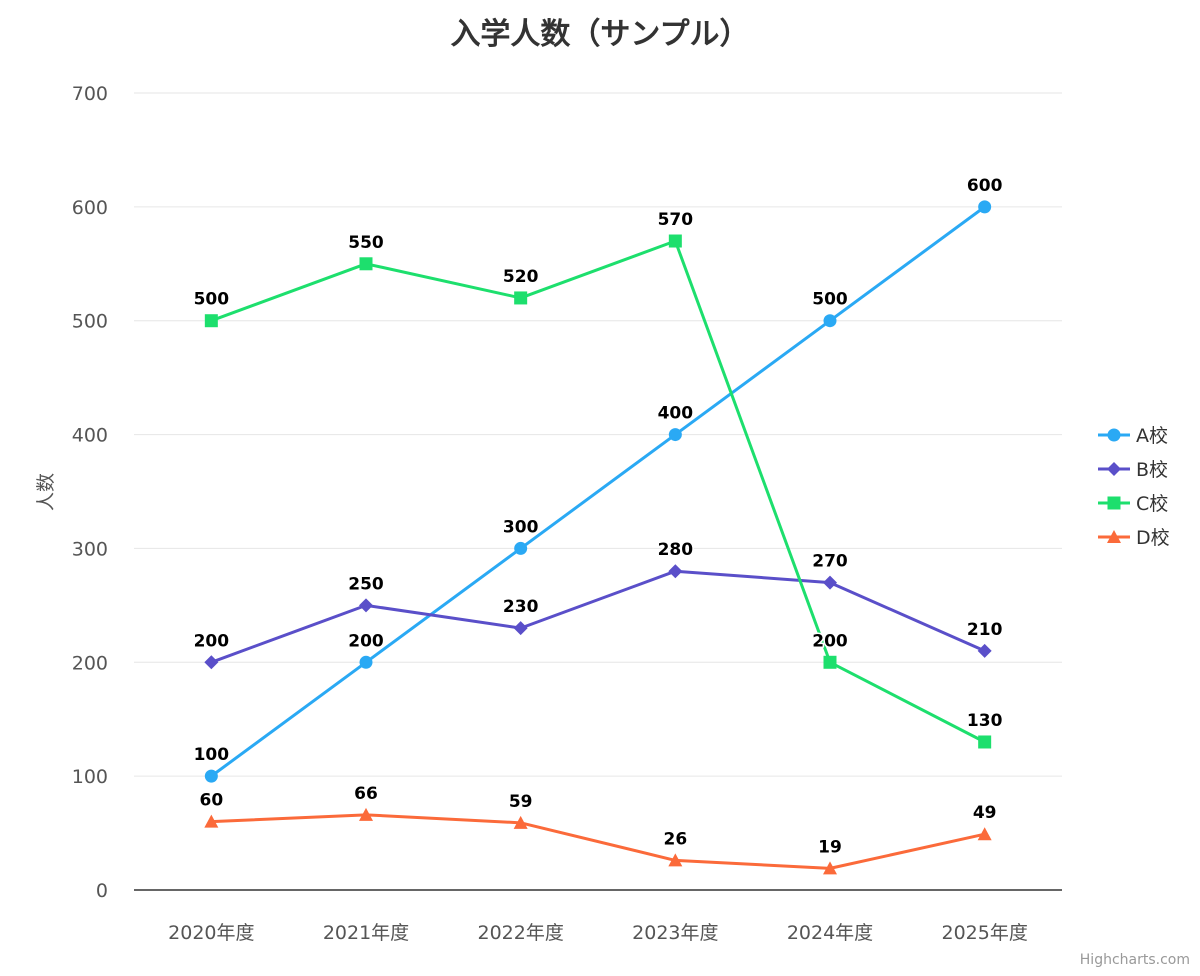 The height and width of the screenshot is (976, 1200). What do you see at coordinates (676, 414) in the screenshot?
I see `data-label: 400` at bounding box center [676, 414].